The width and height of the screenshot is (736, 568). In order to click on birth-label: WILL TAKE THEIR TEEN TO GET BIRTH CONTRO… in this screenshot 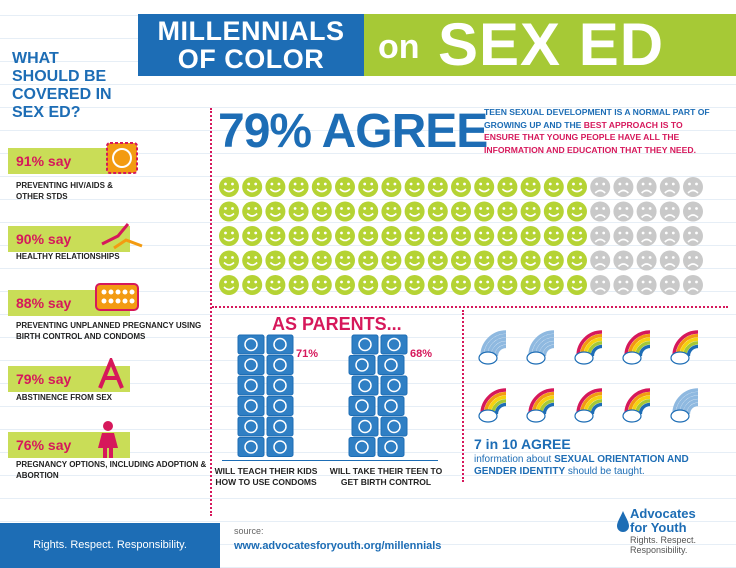, I will do `click(386, 476)`.